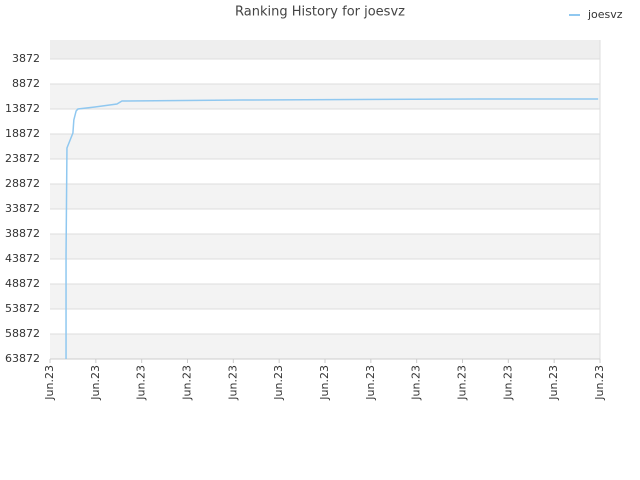  Describe the element at coordinates (22, 283) in the screenshot. I see `y-tick-label: 48872` at that location.